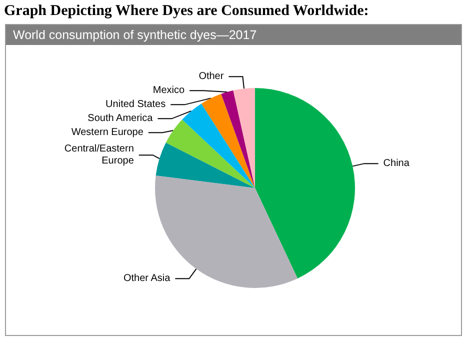 The width and height of the screenshot is (469, 340). Describe the element at coordinates (147, 278) in the screenshot. I see `slice-label: Other Asia` at that location.